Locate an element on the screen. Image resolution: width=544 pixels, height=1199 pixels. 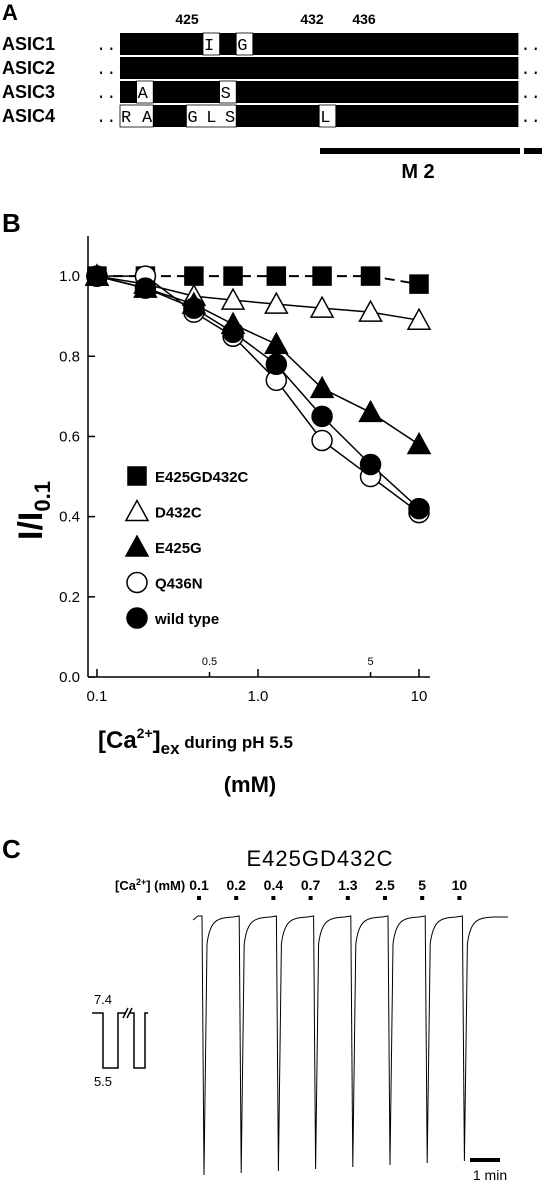
concentration-label: [Ca2+] (mM) is located at coordinates (150, 885).